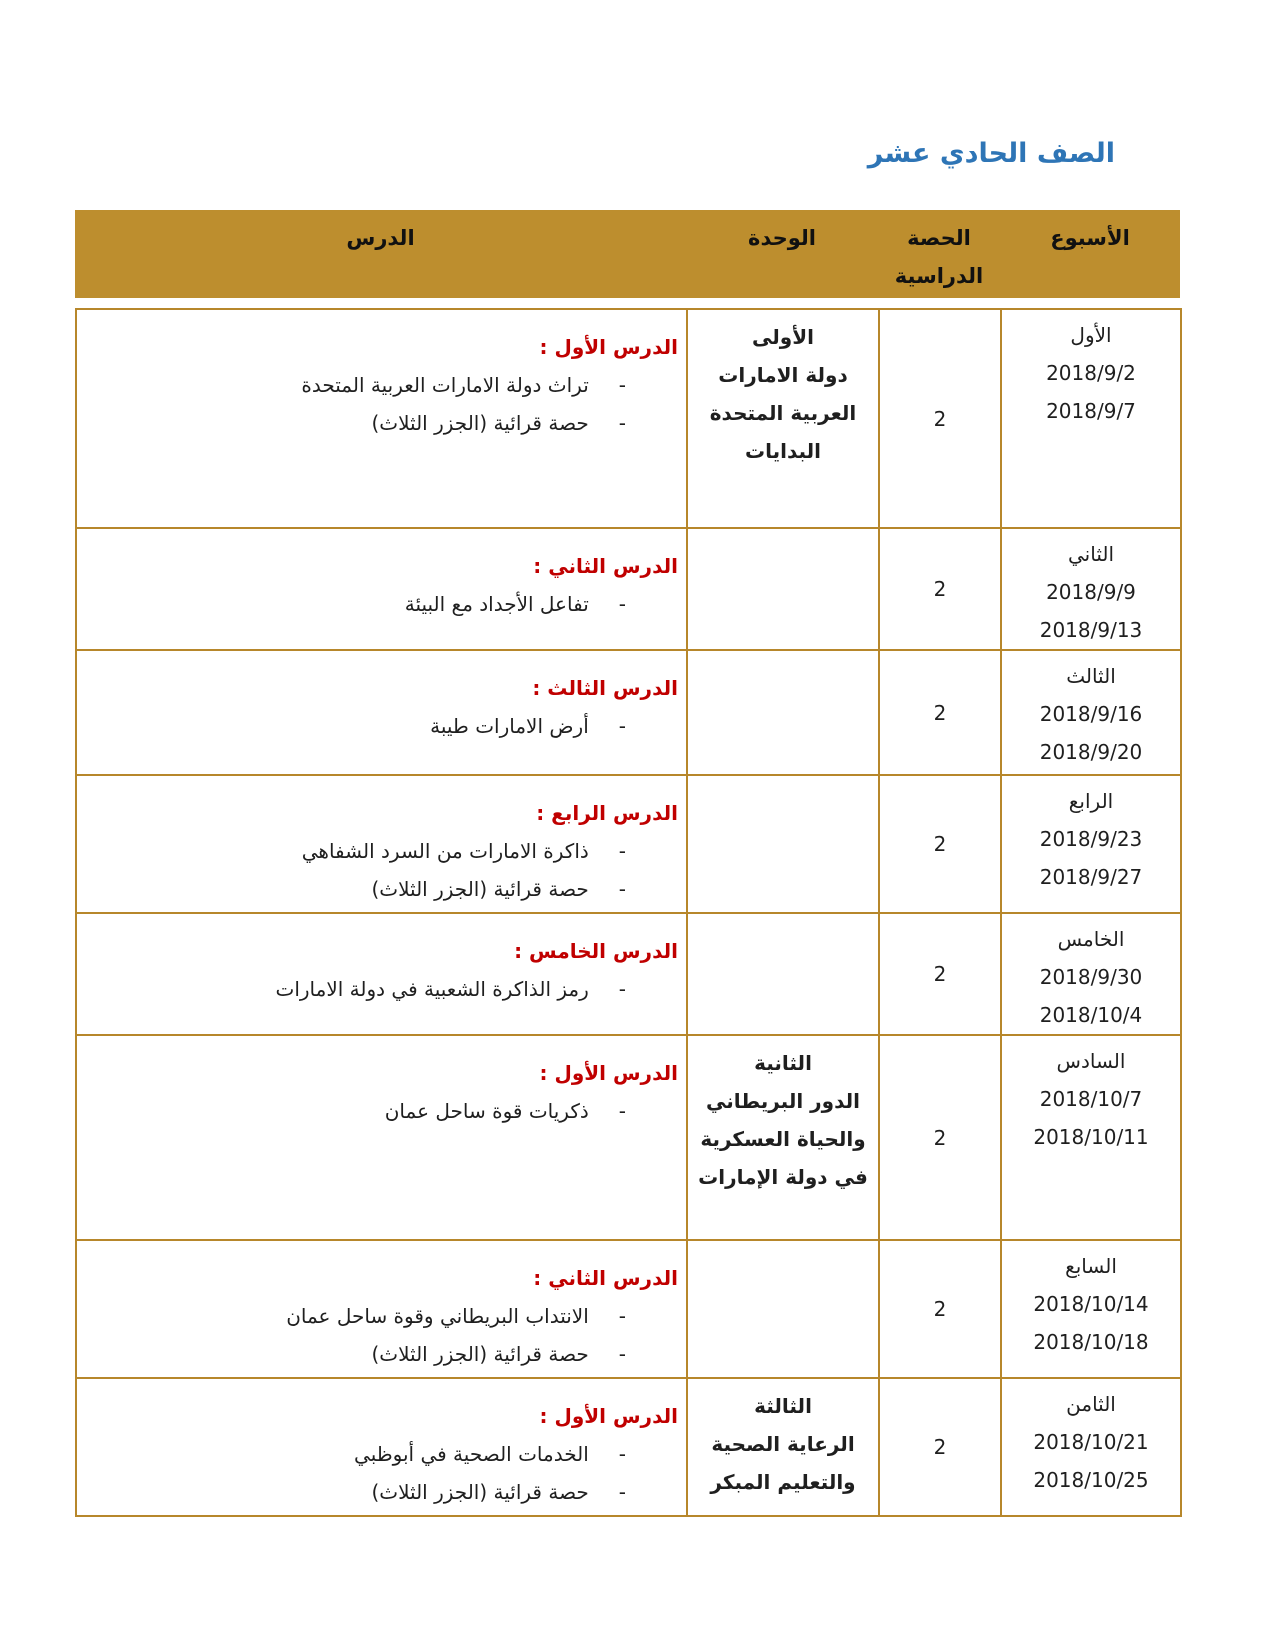  I want to click on lesson-item-text: الانتداب البريطاني وقوة ساحل عمان, so click(437, 1316).